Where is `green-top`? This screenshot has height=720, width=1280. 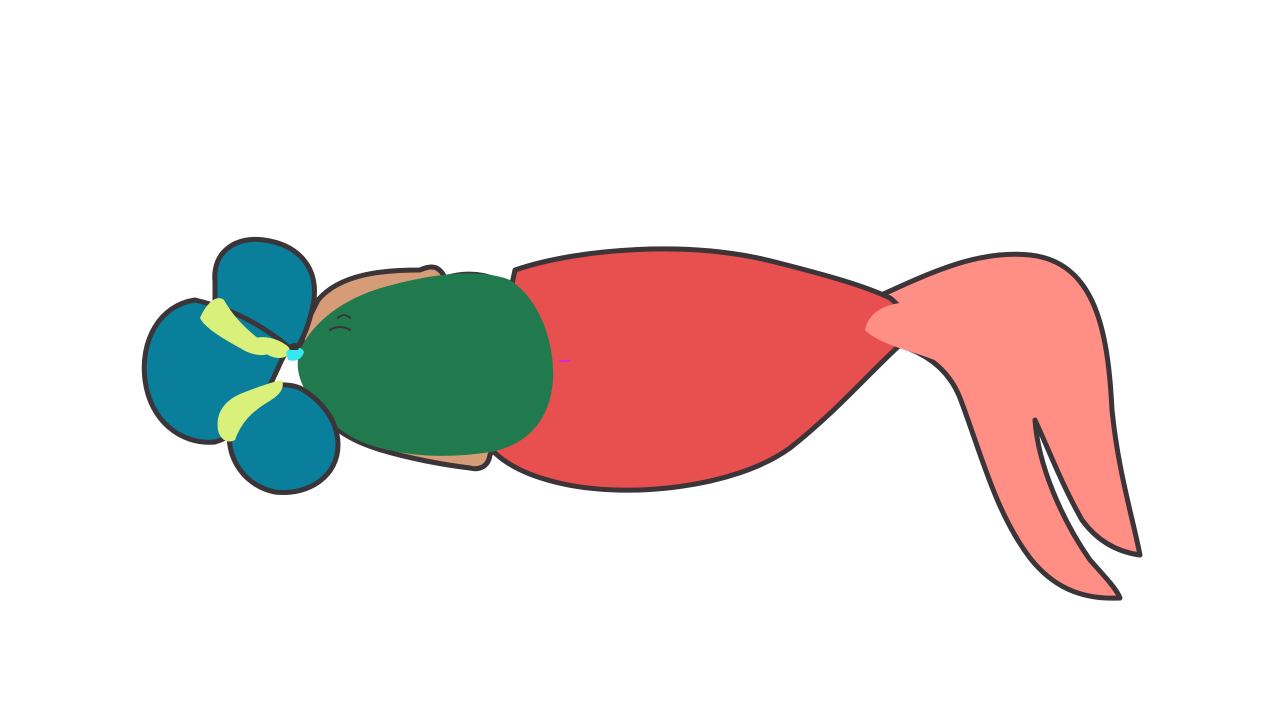
green-top is located at coordinates (425, 364).